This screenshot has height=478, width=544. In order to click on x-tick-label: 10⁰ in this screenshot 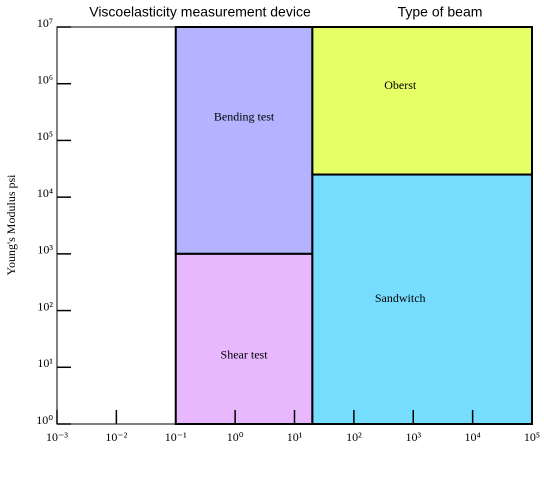, I will do `click(235, 437)`.